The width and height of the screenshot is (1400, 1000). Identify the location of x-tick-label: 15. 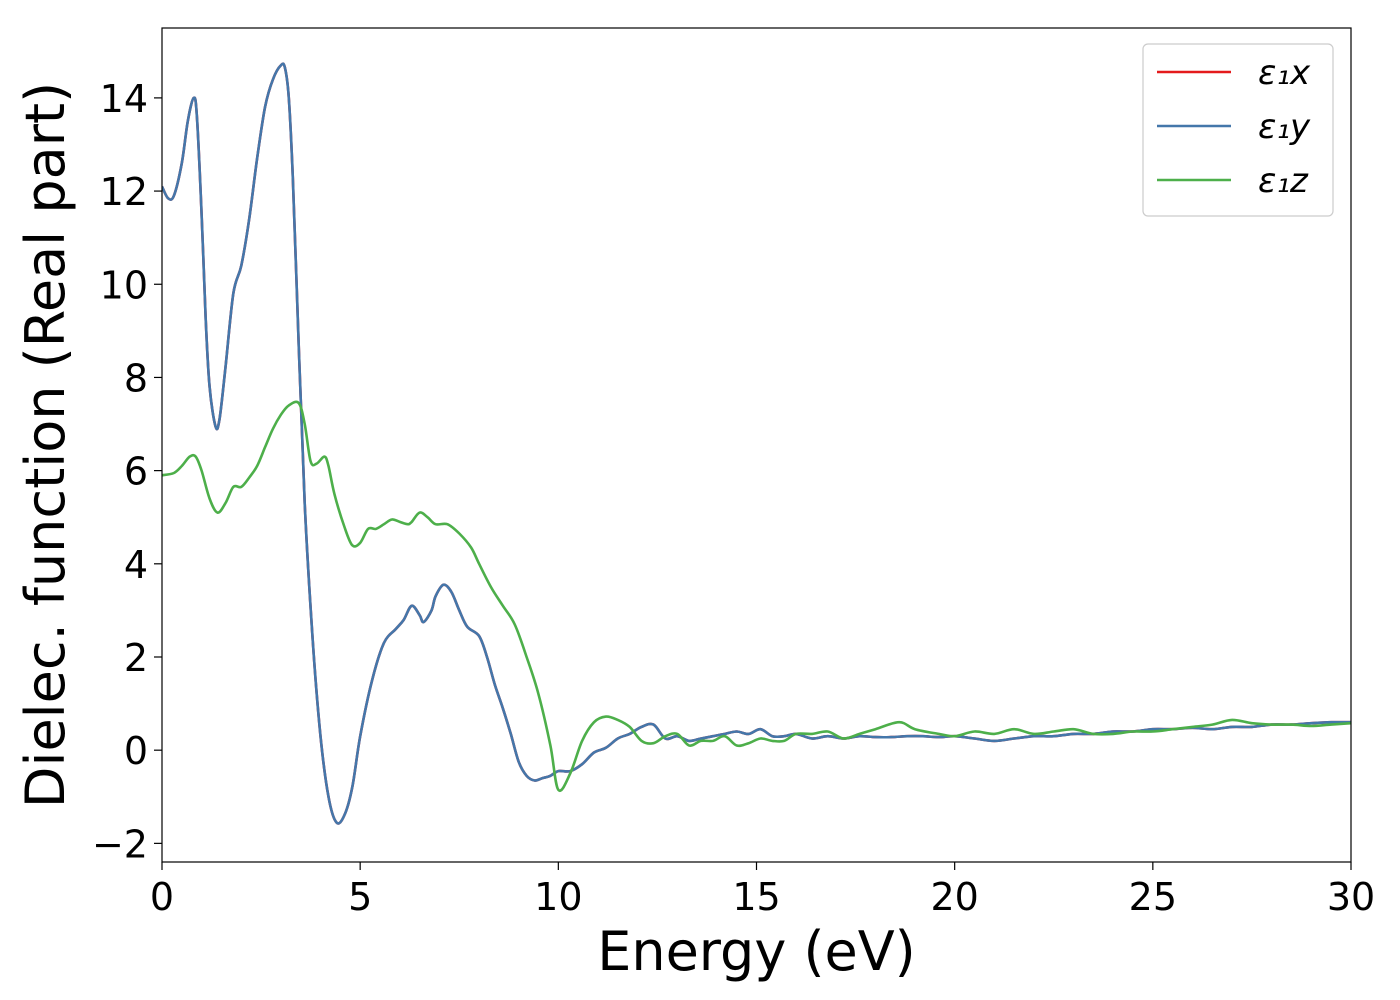
(756, 897).